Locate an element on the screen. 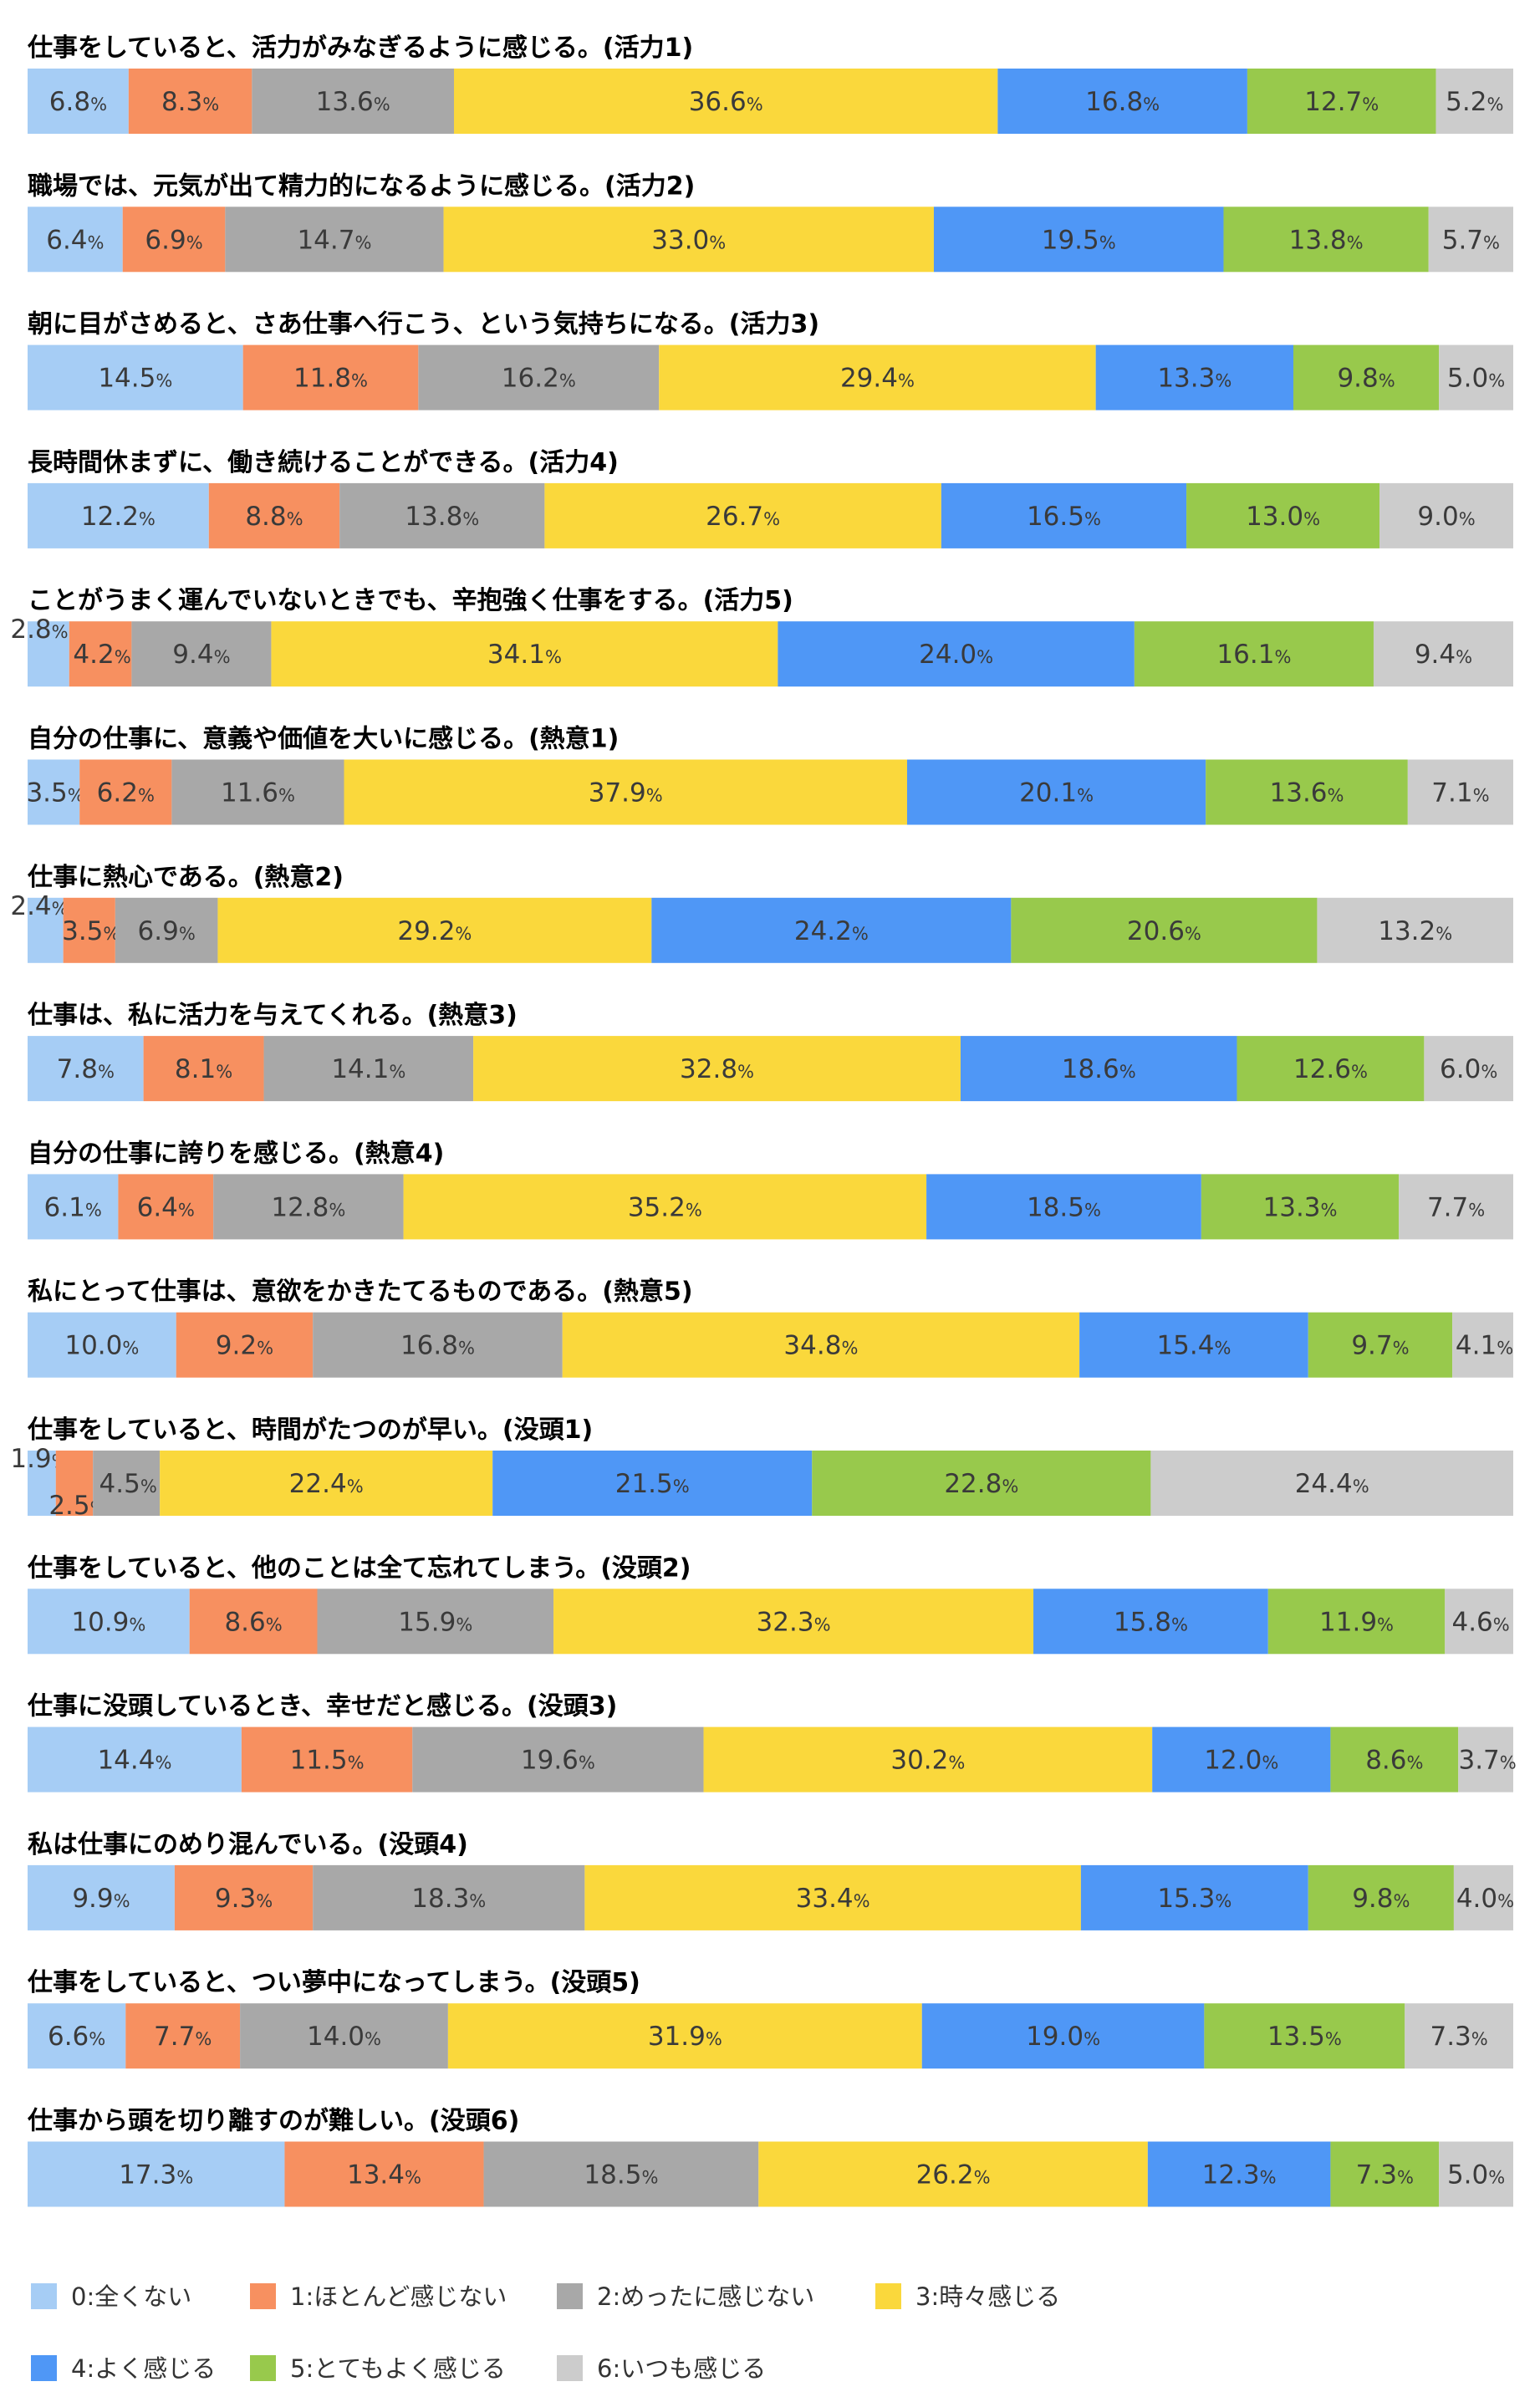 Image resolution: width=1540 pixels, height=2402 pixels. data-label: 17.3% is located at coordinates (156, 2175).